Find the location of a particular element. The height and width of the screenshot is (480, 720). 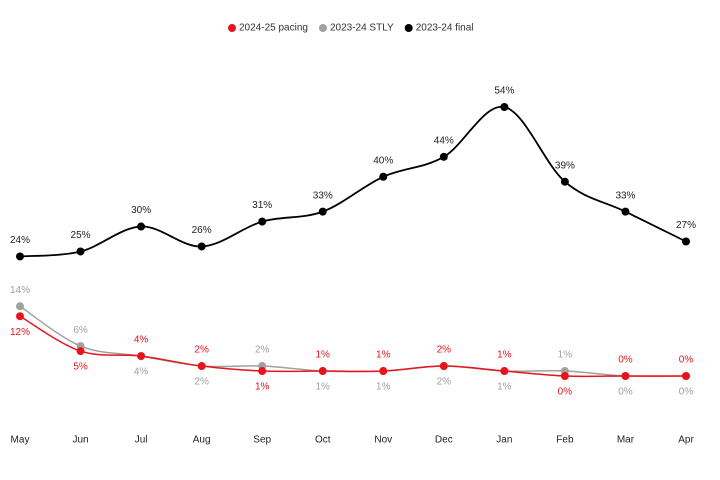

data-label: 25% is located at coordinates (81, 235).